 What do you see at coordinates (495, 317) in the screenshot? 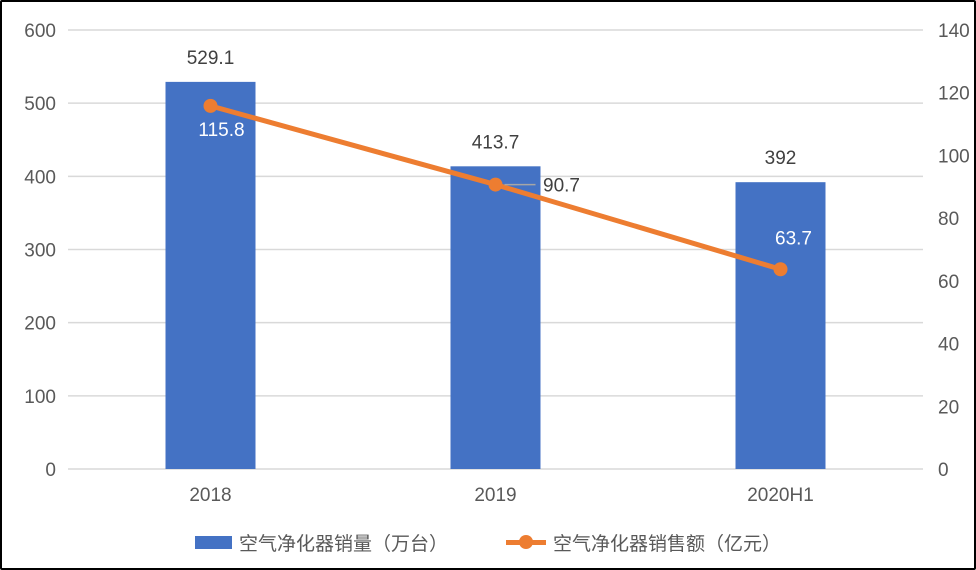
I see `bar-2019` at bounding box center [495, 317].